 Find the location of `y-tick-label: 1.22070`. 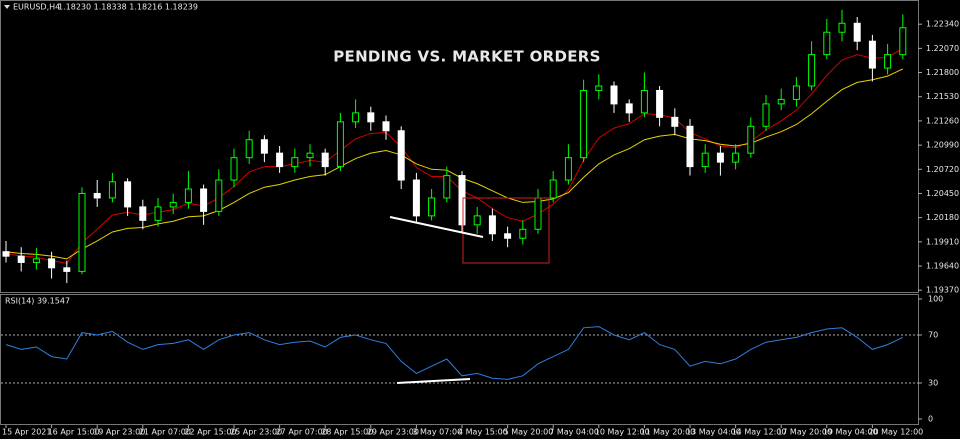

y-tick-label: 1.22070 is located at coordinates (942, 48).